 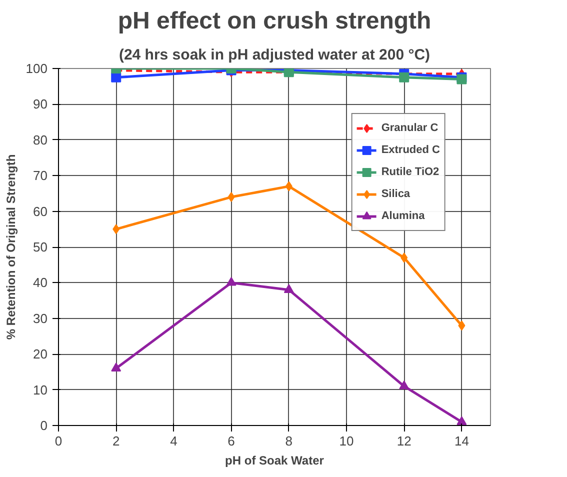 I want to click on y-tick-label: 20, so click(x=40, y=354).